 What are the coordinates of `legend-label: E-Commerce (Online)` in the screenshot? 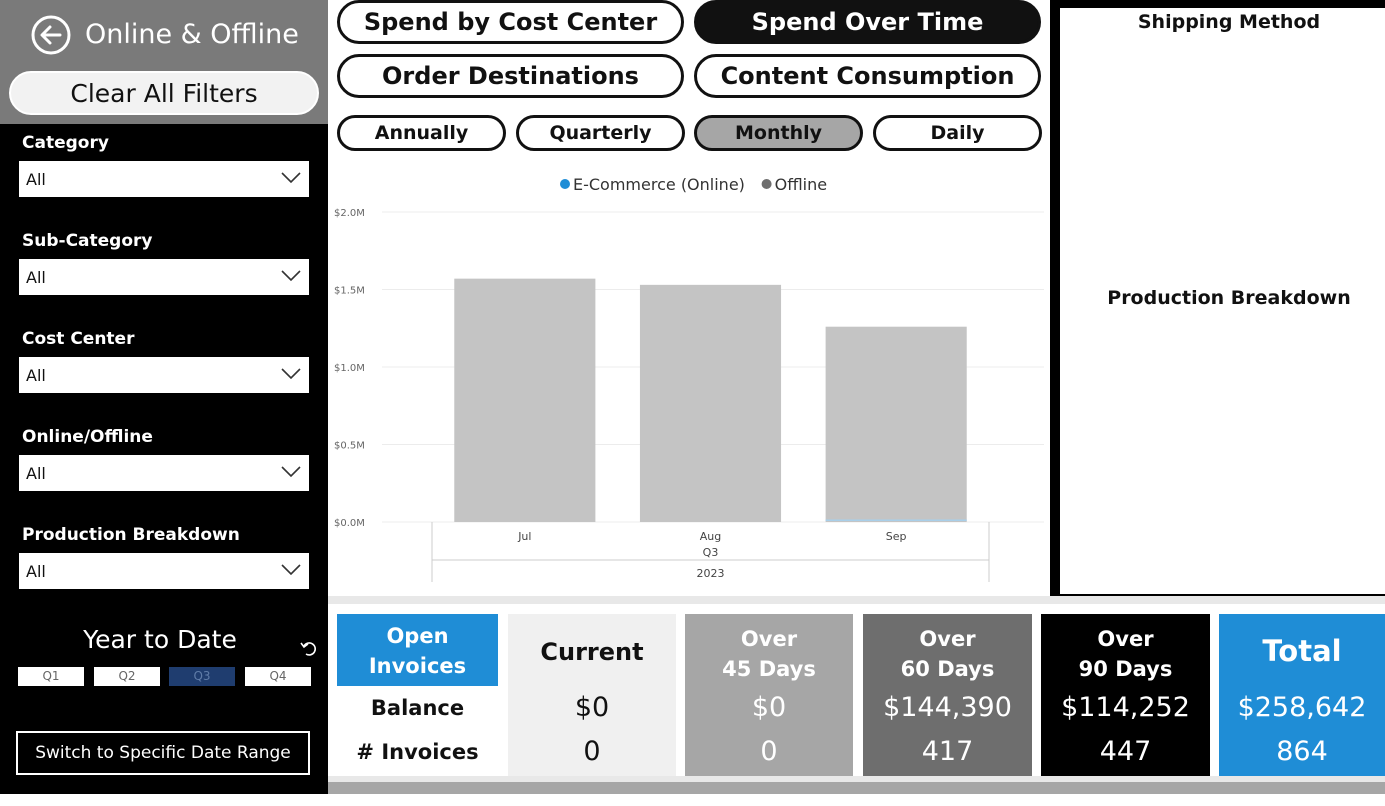 It's located at (659, 184).